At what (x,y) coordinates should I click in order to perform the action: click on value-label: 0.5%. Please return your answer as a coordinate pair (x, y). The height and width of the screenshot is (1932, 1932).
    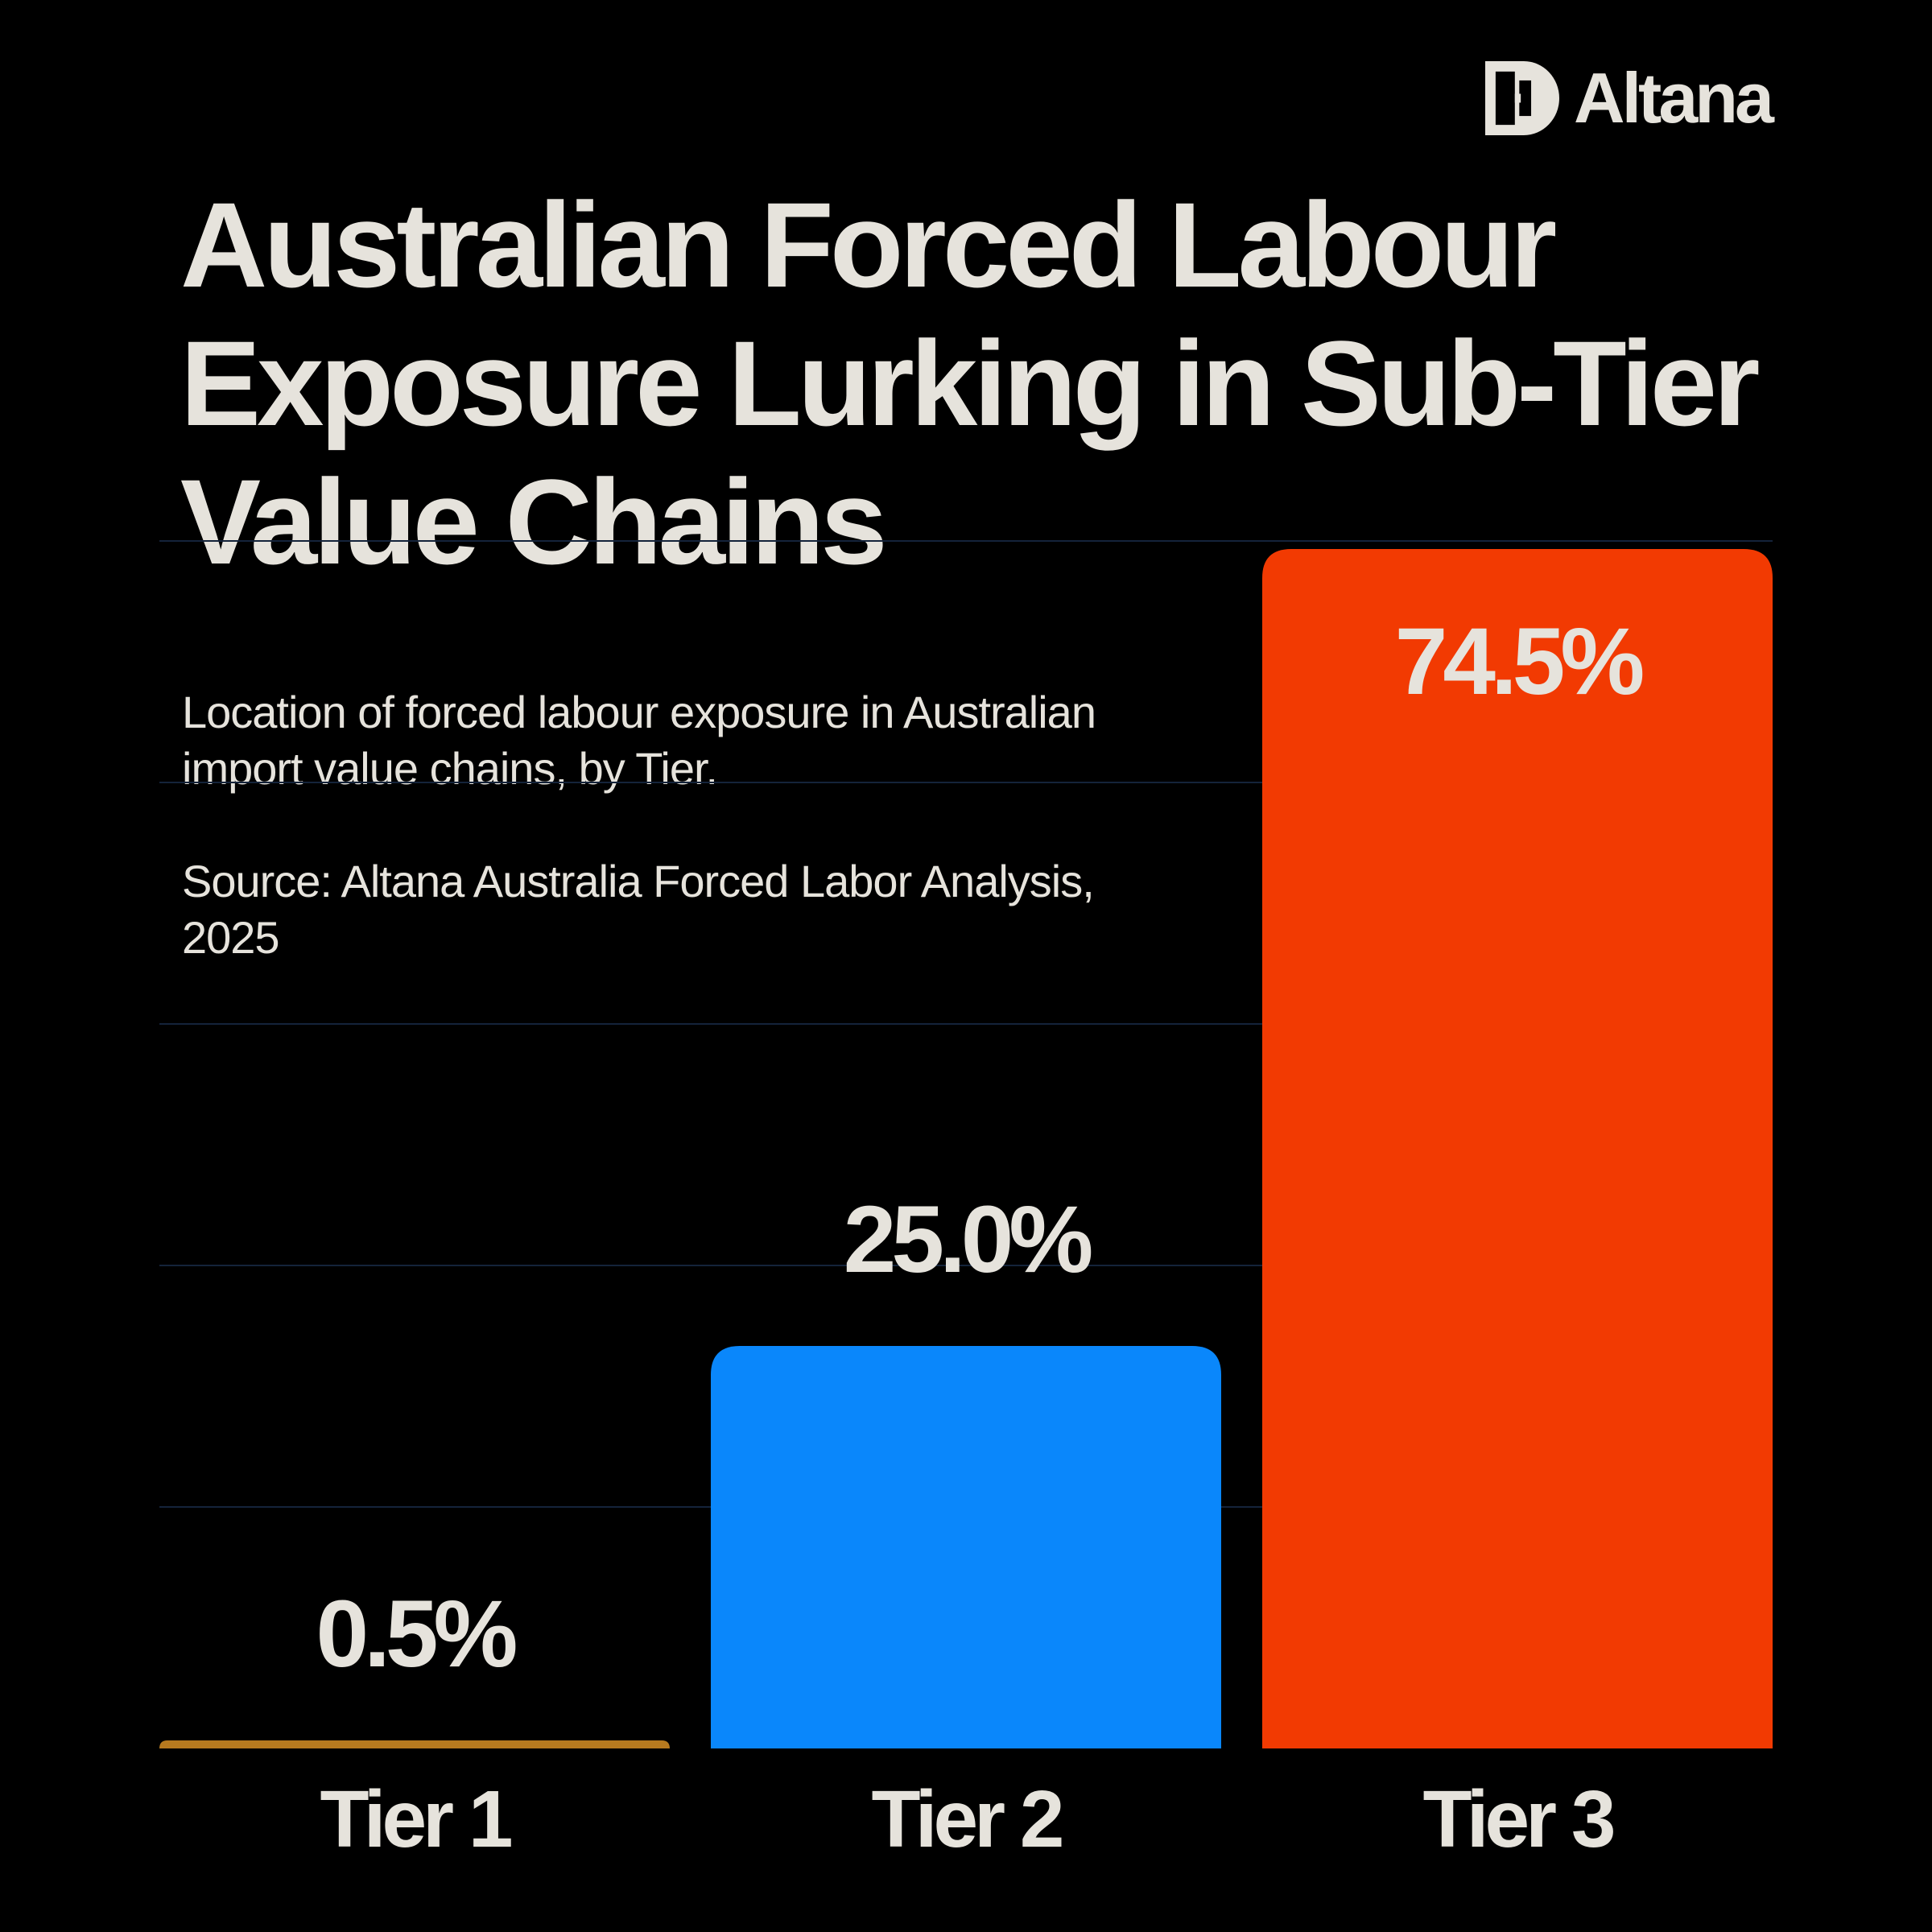
    Looking at the image, I should click on (416, 1634).